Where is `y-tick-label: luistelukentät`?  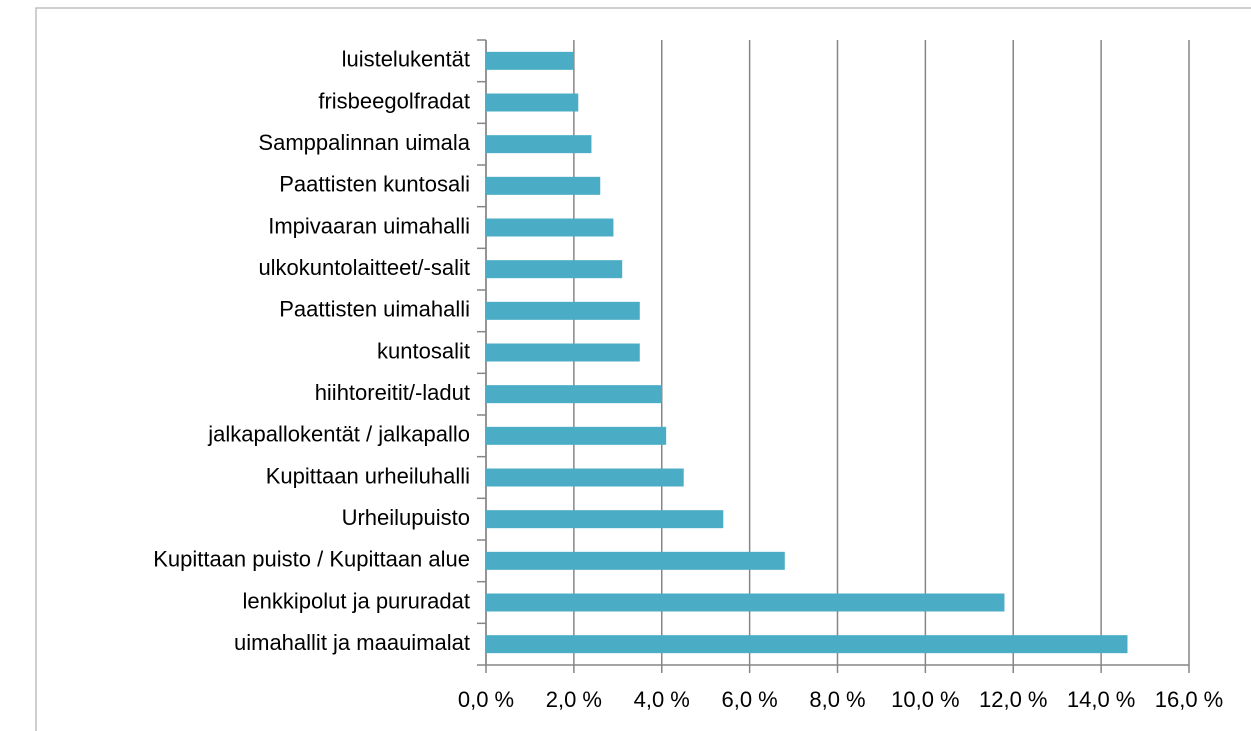 y-tick-label: luistelukentät is located at coordinates (406, 59).